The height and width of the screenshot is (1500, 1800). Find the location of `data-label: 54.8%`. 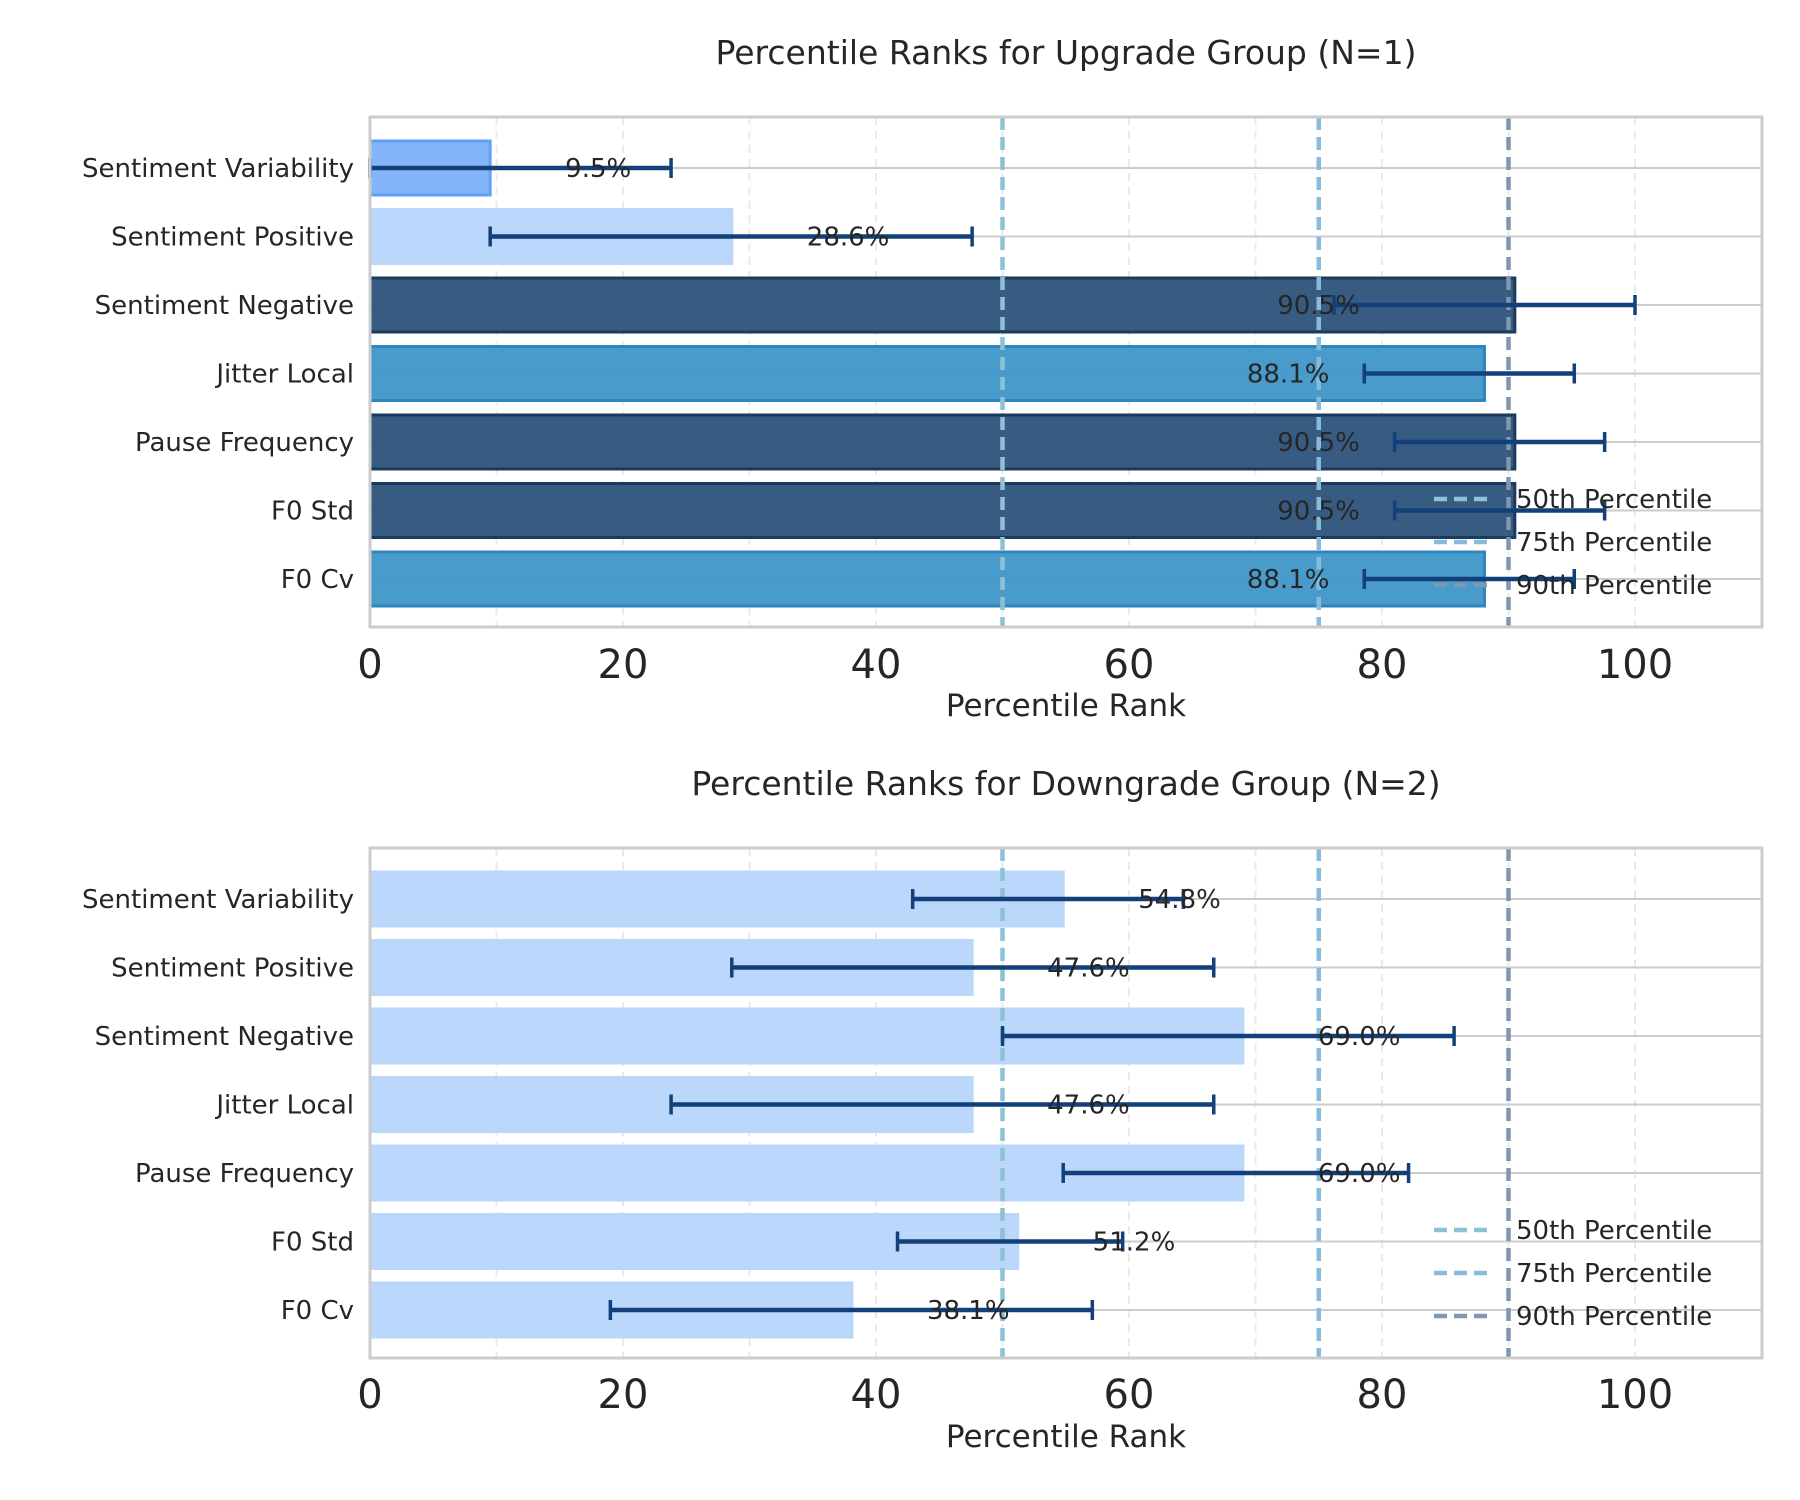

data-label: 54.8% is located at coordinates (1179, 900).